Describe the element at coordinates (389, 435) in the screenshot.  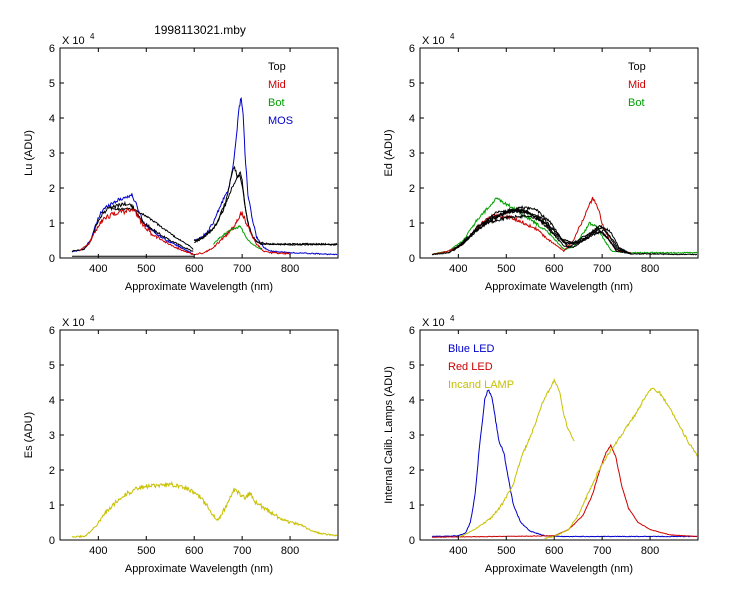
I see `y-axis-label: Internal Calib. Lamps (ADU)` at that location.